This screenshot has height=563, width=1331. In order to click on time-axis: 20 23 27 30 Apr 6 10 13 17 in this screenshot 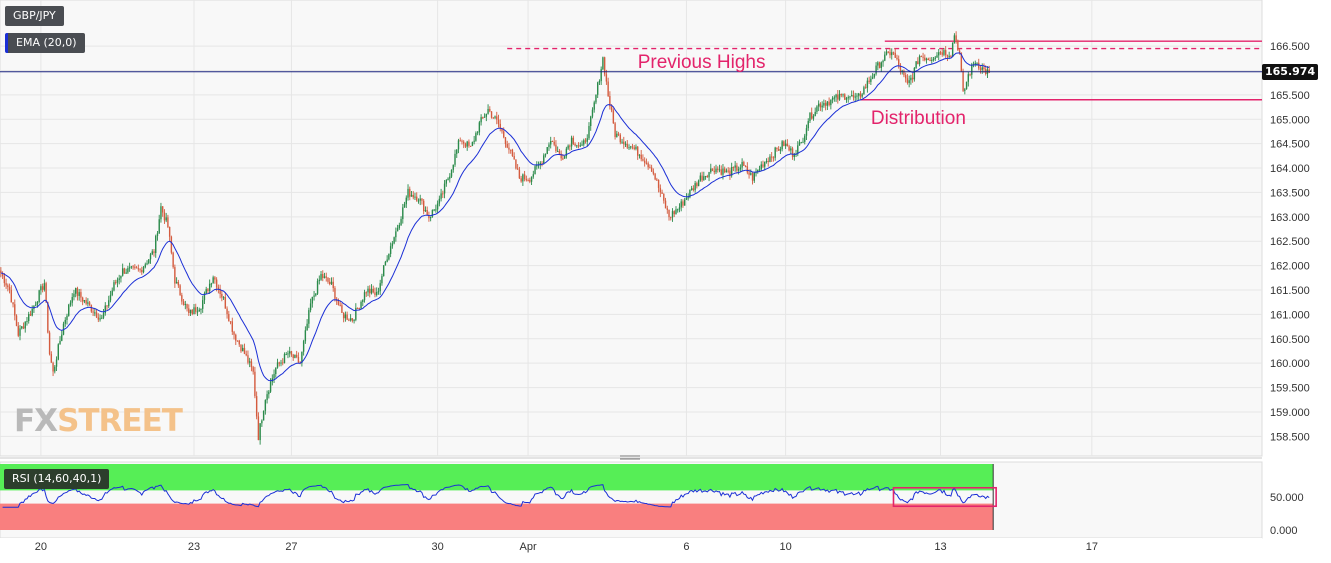, I will do `click(566, 547)`.